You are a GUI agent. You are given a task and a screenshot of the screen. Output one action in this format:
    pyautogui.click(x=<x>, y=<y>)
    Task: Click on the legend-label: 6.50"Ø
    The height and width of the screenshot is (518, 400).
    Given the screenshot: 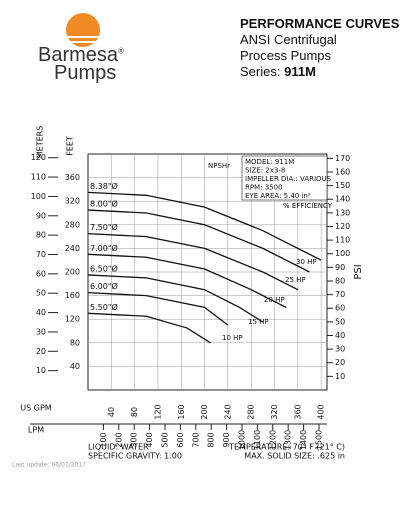 What is the action you would take?
    pyautogui.click(x=104, y=268)
    